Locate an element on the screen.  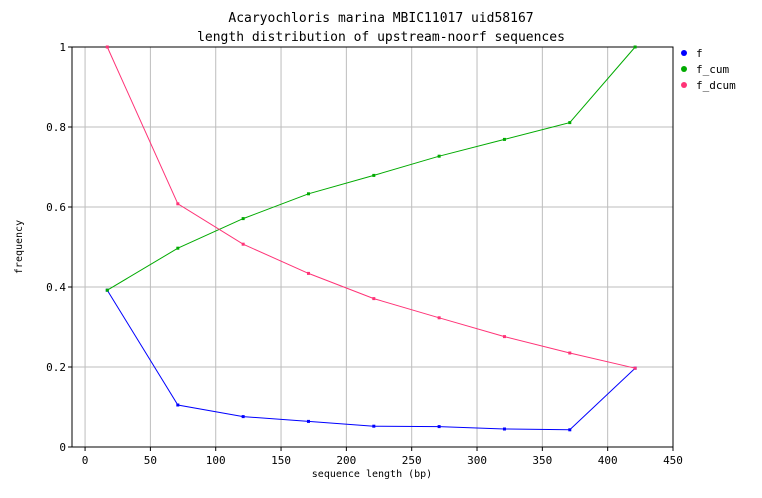
x-tick-label: 300 is located at coordinates (477, 460).